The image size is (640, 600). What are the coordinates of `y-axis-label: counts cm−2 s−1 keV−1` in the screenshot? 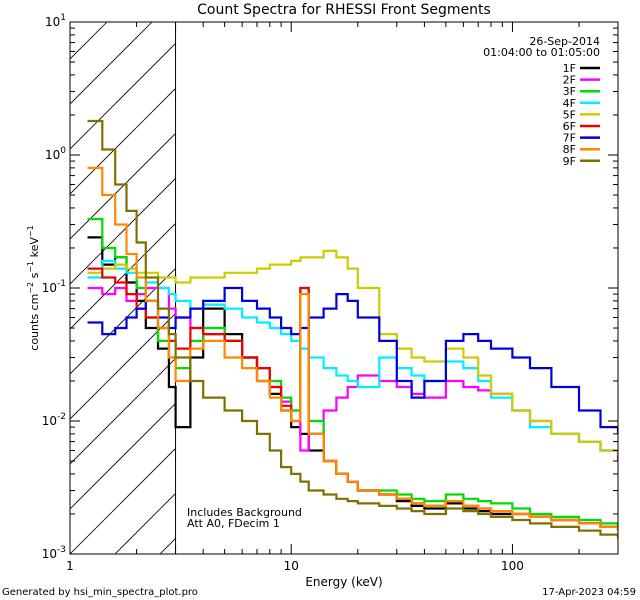 It's located at (33, 287).